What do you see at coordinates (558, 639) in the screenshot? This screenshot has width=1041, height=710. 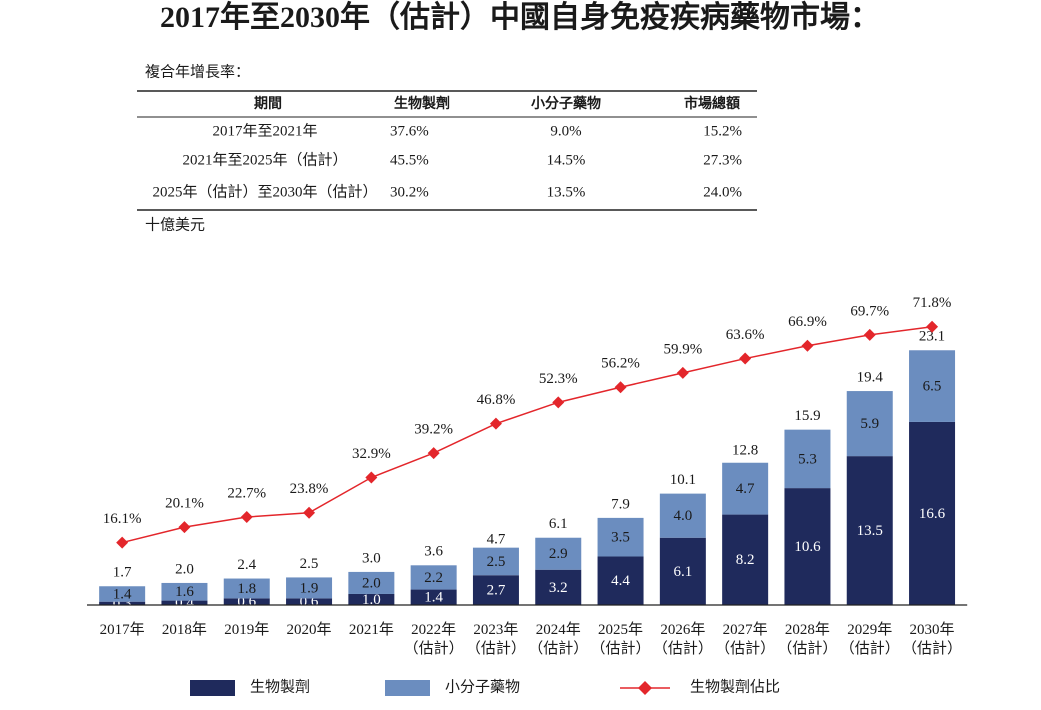 I see `x-tick-label: 2024年 （估計）` at bounding box center [558, 639].